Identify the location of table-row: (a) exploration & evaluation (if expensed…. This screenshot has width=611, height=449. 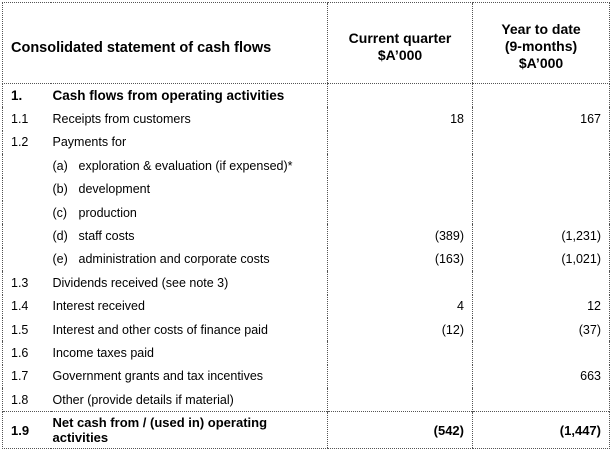
(306, 166).